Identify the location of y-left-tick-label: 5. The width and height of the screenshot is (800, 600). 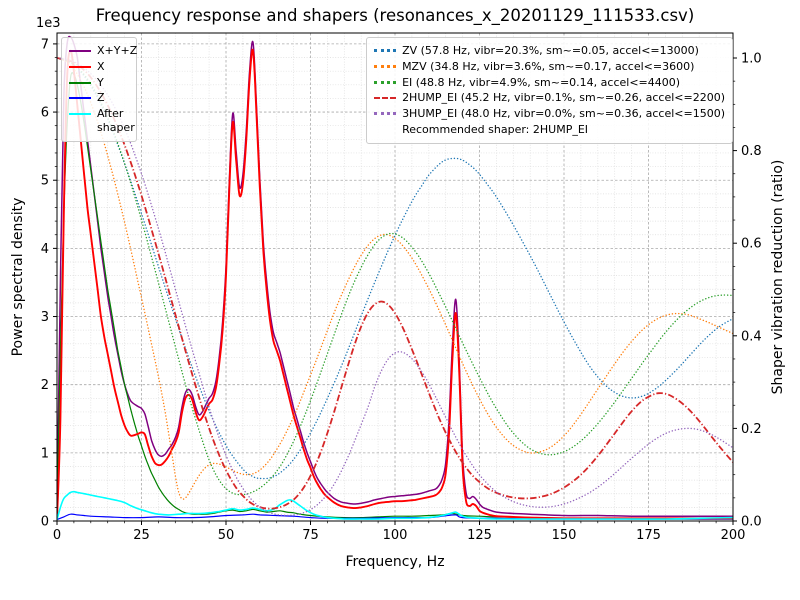
(45, 181).